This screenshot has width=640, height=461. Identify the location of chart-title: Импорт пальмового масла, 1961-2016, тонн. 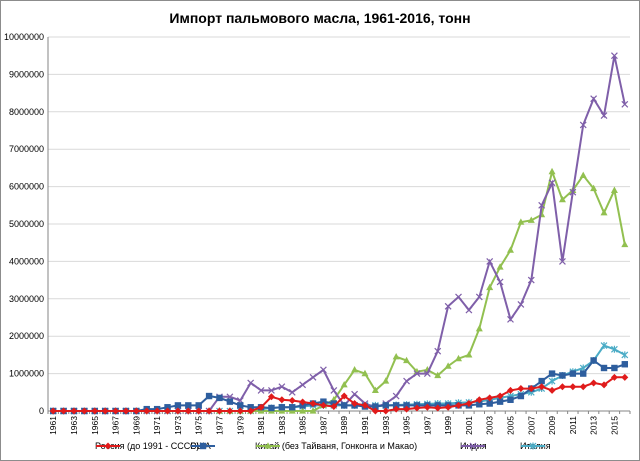
(320, 18).